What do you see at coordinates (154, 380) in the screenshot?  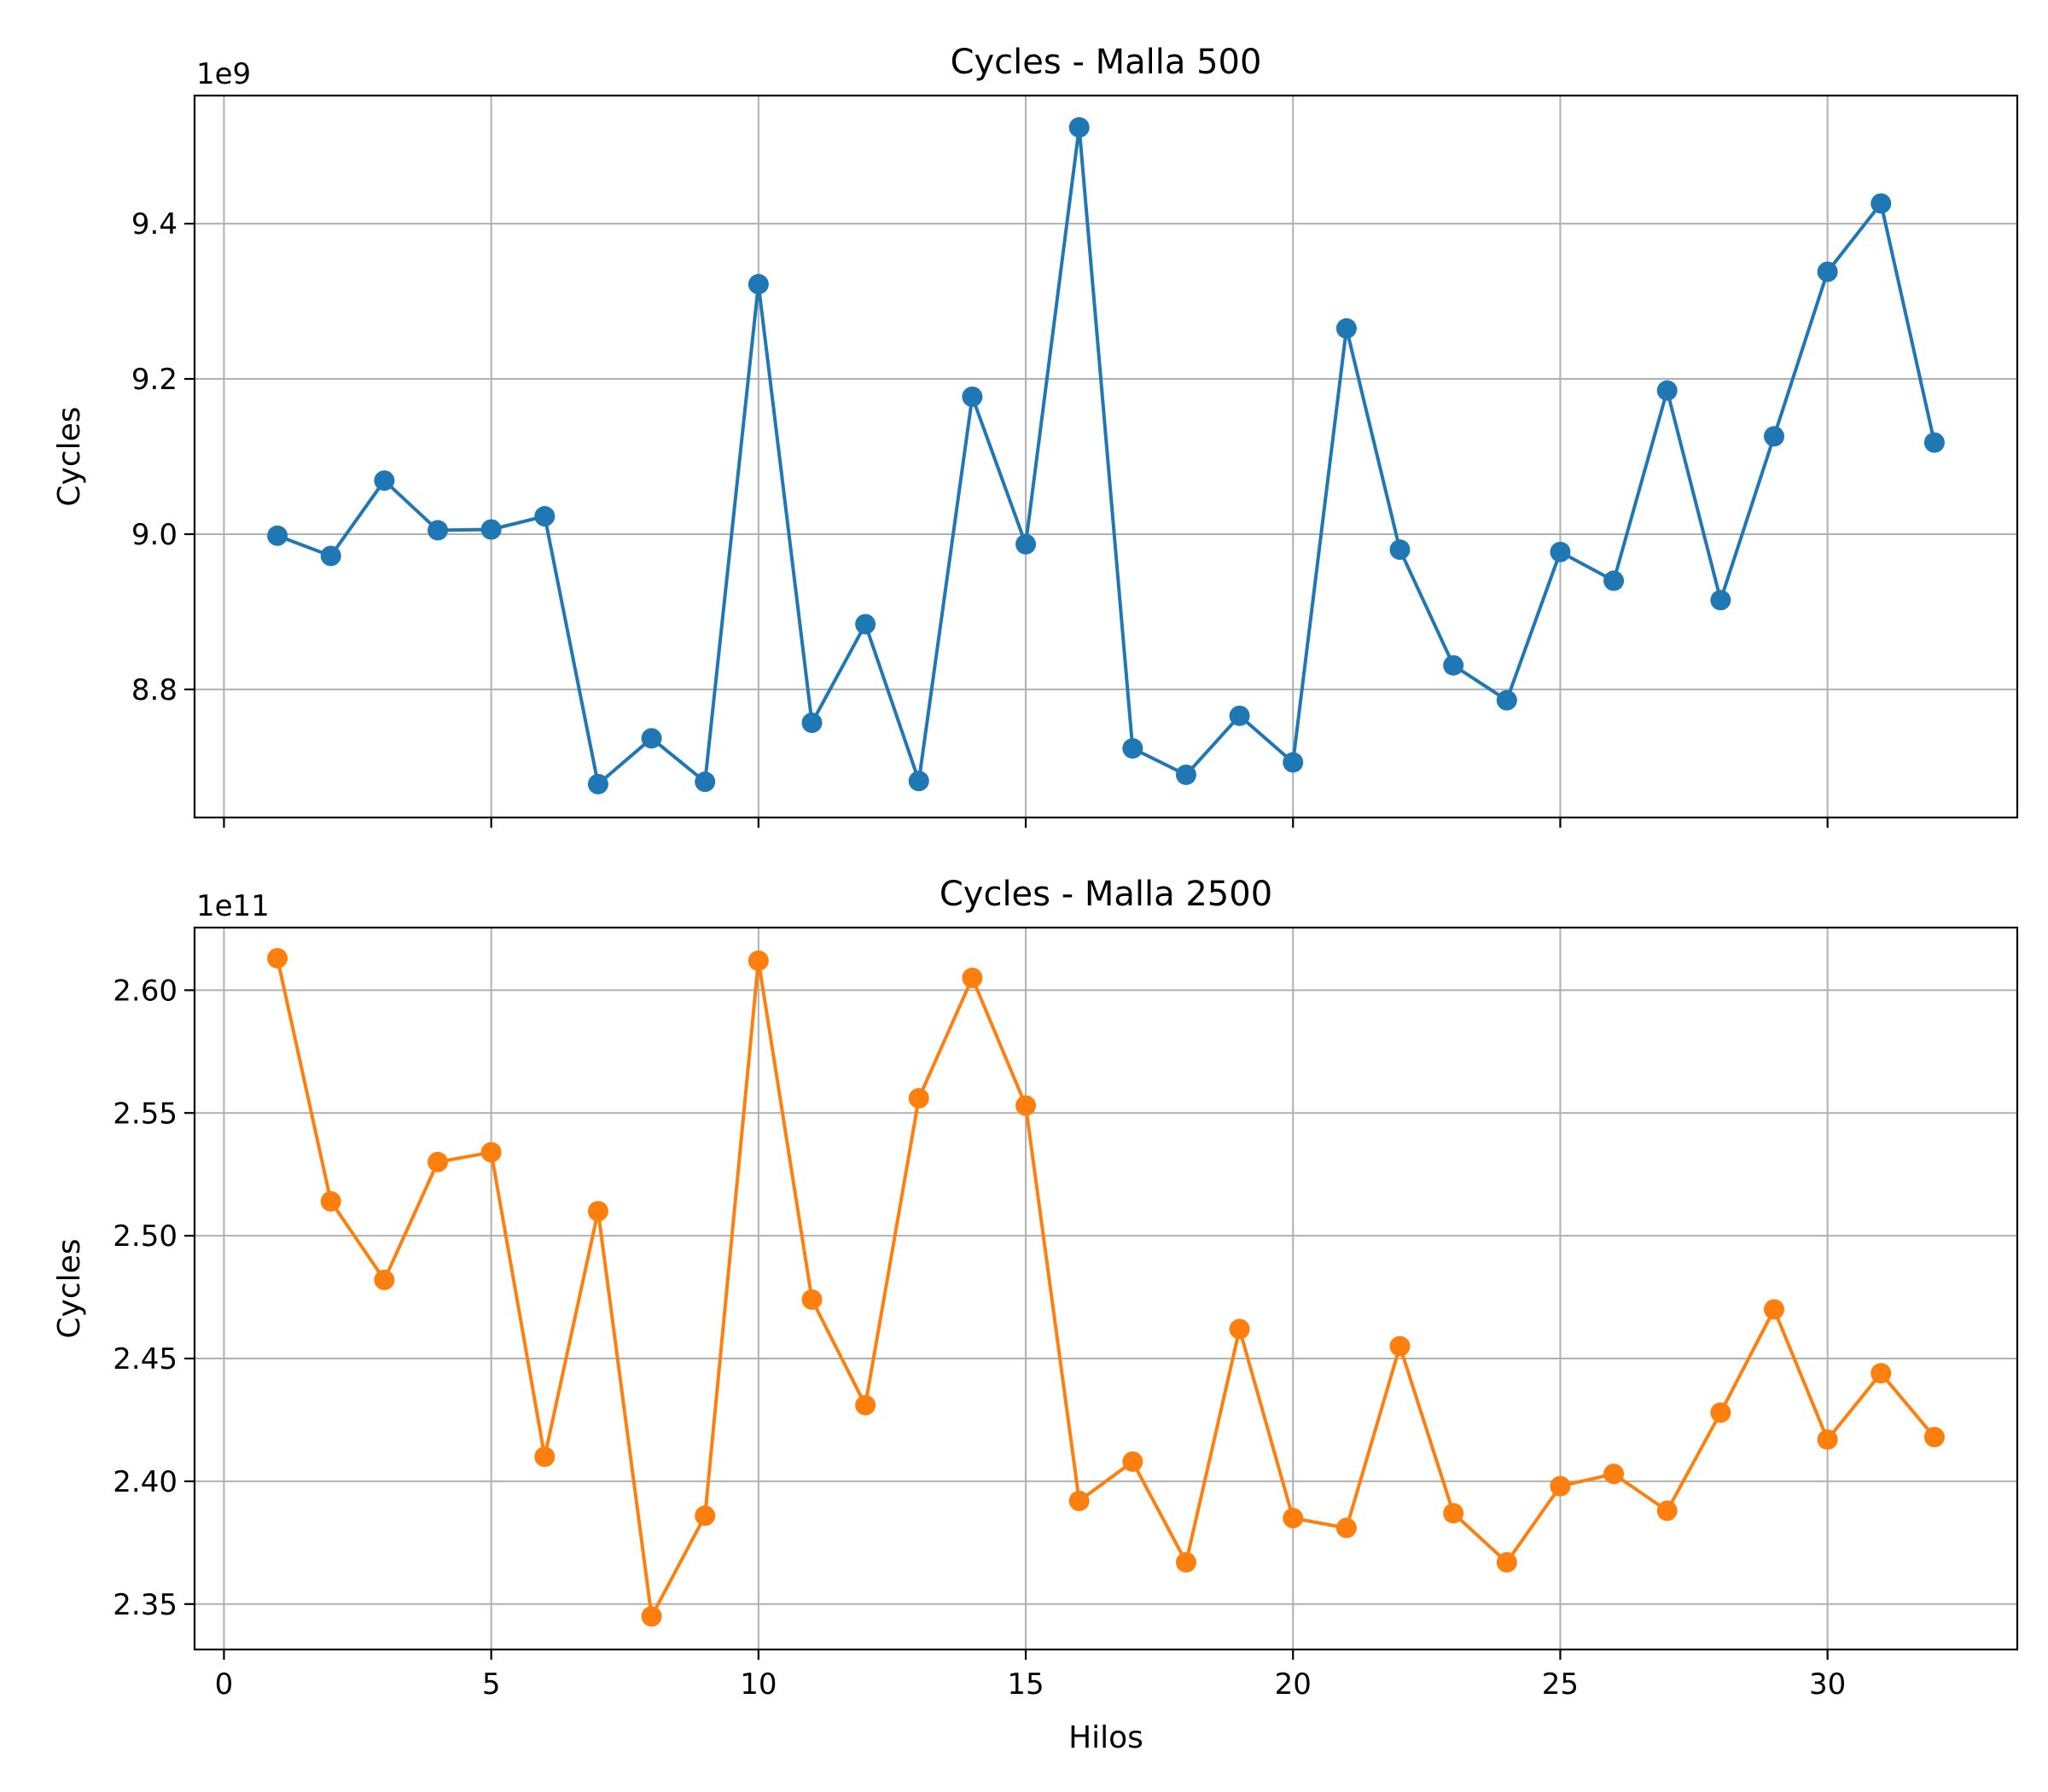 I see `y-tick-label: 9.2` at bounding box center [154, 380].